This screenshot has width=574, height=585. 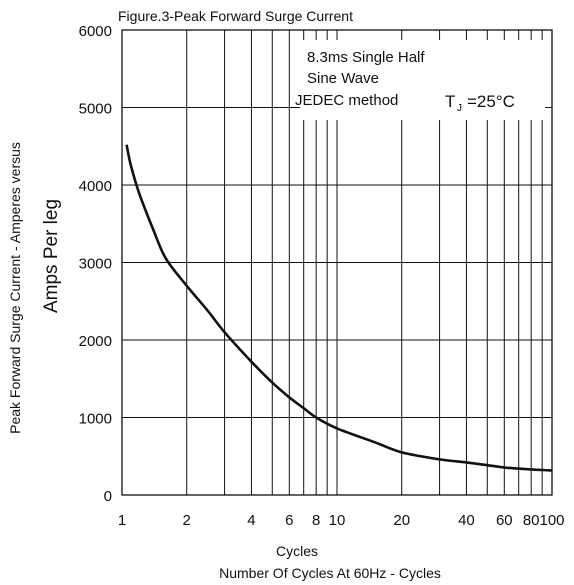 What do you see at coordinates (343, 78) in the screenshot?
I see `annotation-line-2: Sine Wave` at bounding box center [343, 78].